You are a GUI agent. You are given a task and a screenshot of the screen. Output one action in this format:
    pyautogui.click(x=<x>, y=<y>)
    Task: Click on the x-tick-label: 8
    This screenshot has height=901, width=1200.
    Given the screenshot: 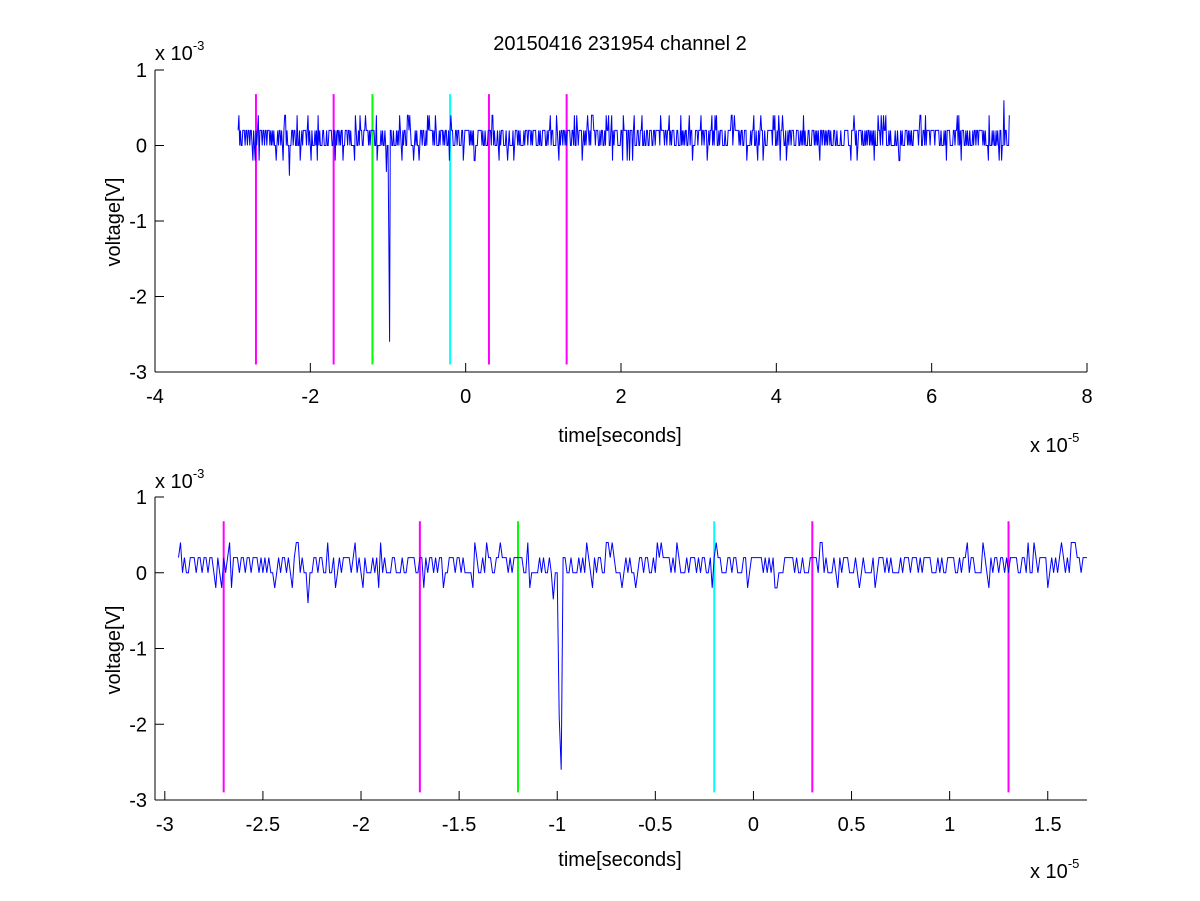 What is the action you would take?
    pyautogui.click(x=1086, y=397)
    